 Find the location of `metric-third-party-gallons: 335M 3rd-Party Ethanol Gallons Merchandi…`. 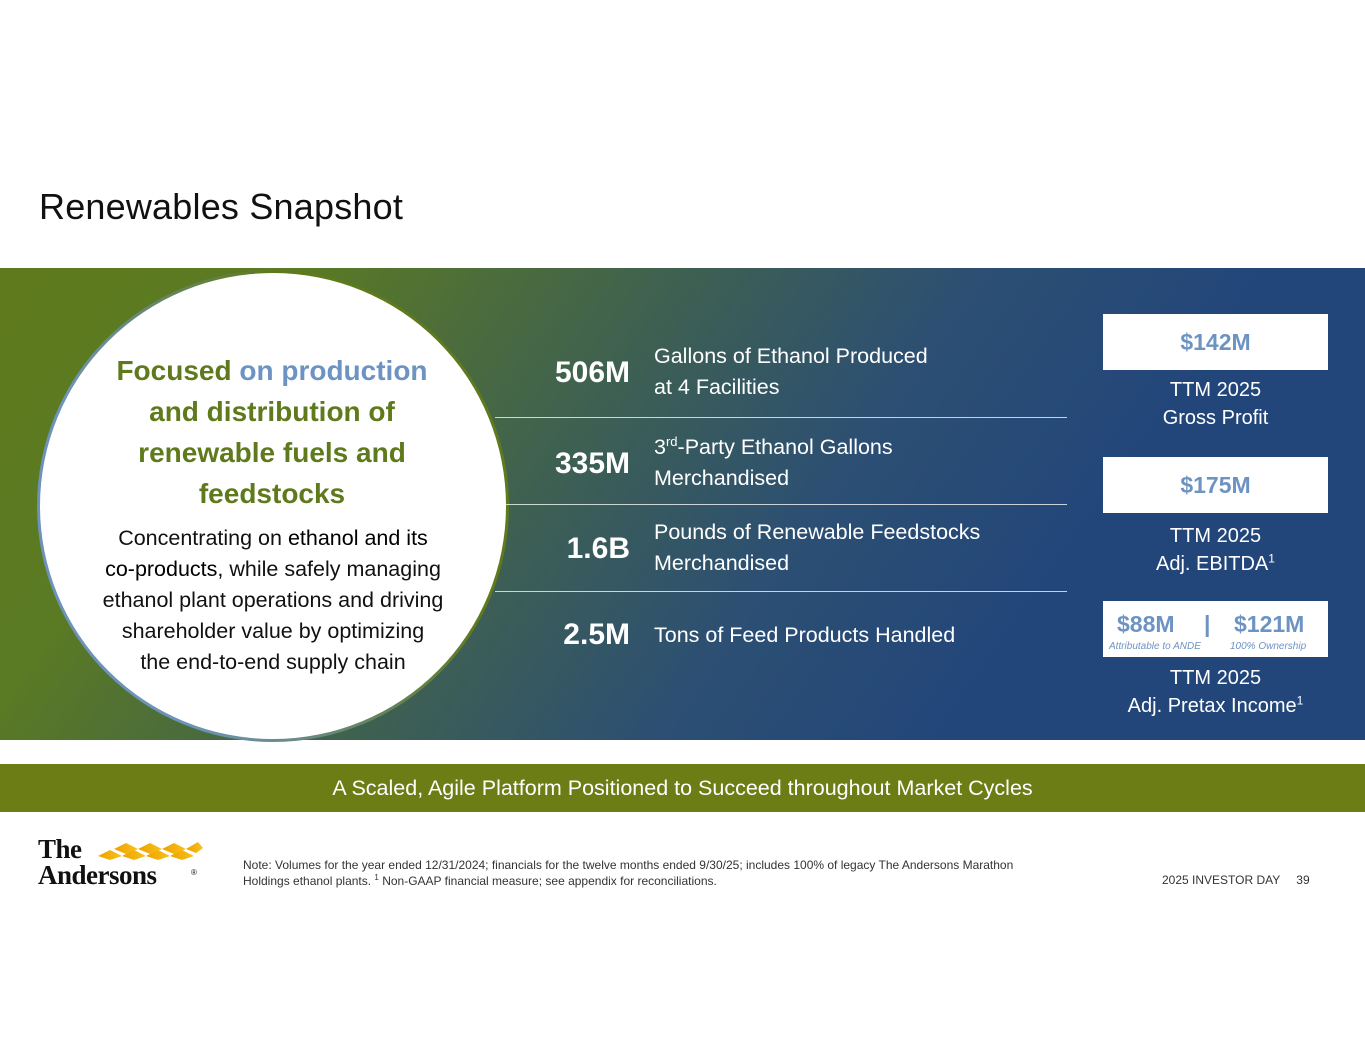

metric-third-party-gallons: 335M 3rd-Party Ethanol Gallons Merchandi… is located at coordinates (781, 470).